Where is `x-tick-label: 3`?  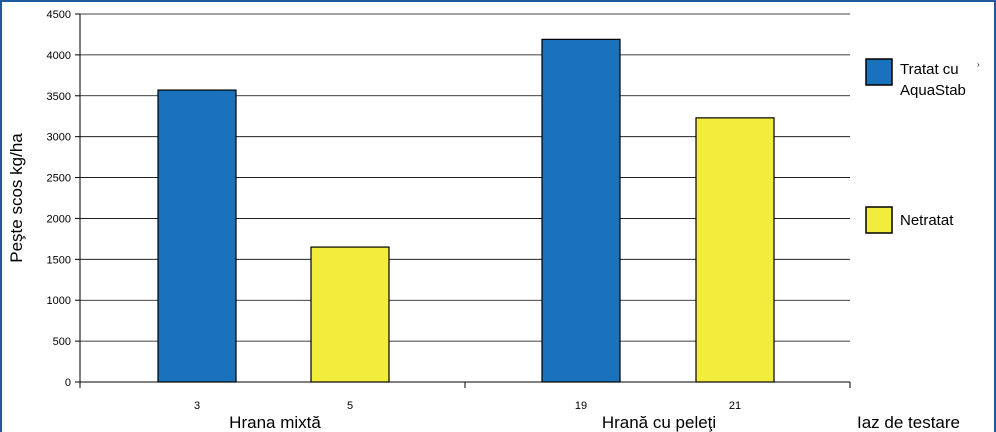 x-tick-label: 3 is located at coordinates (197, 406).